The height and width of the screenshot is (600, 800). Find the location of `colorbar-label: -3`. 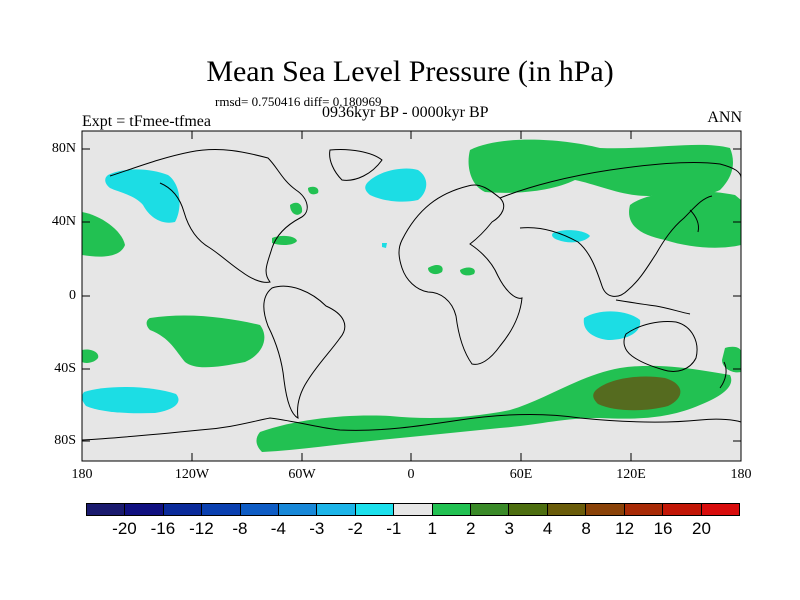

colorbar-label: -3 is located at coordinates (317, 528).